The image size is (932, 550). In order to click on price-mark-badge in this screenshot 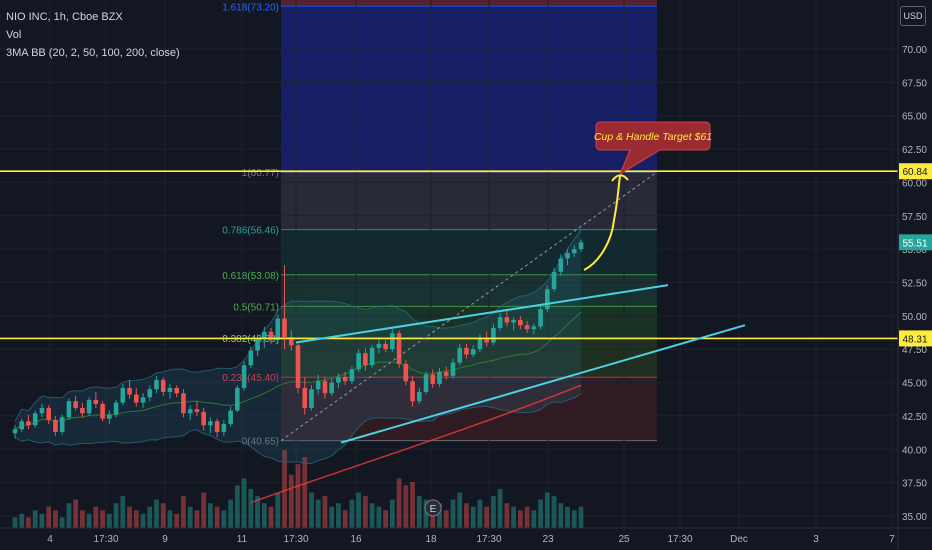, I will do `click(915, 242)`.